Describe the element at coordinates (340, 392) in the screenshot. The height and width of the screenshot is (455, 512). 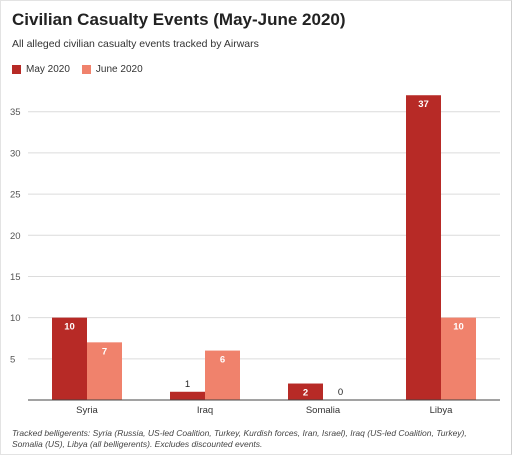
I see `data-label: 0` at that location.